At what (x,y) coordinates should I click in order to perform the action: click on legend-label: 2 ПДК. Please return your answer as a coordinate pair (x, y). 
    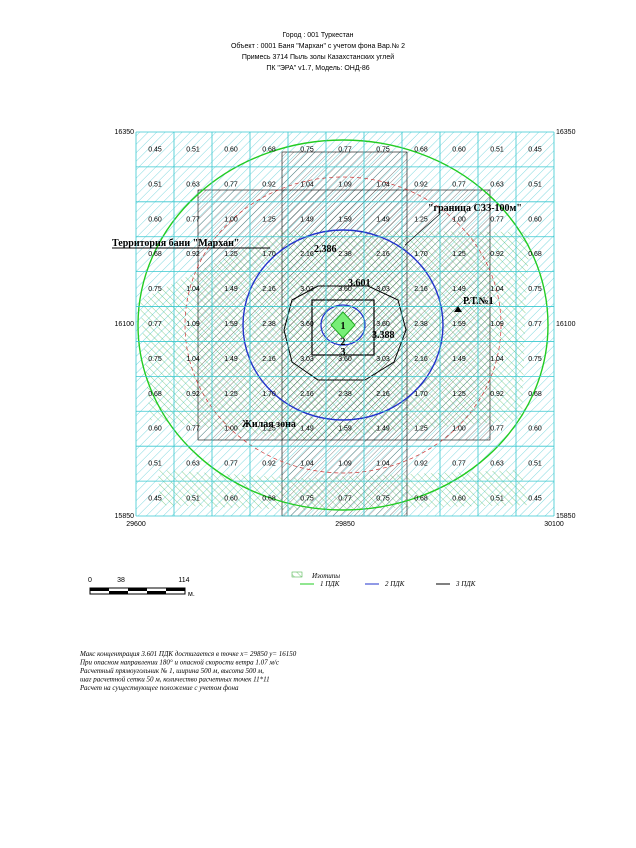
    Looking at the image, I should click on (395, 584).